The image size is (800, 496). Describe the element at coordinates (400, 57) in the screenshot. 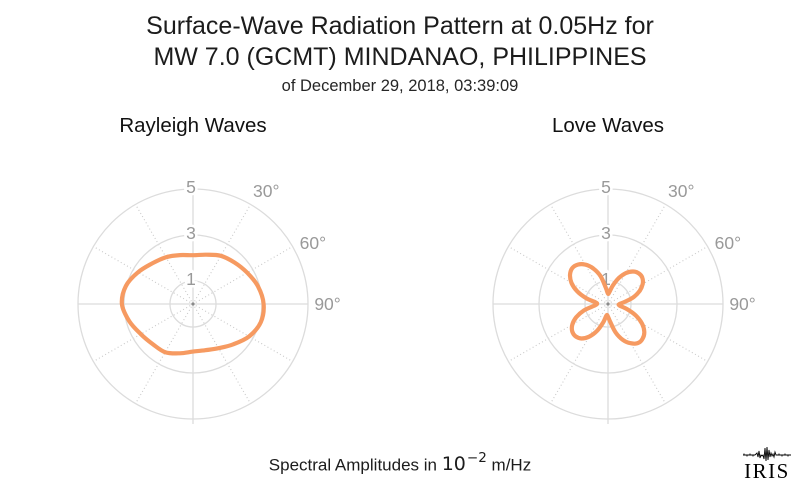

I see `figure-title-line2: MW 7.0 (GCMT) MINDANAO, PHILIPPINES` at that location.